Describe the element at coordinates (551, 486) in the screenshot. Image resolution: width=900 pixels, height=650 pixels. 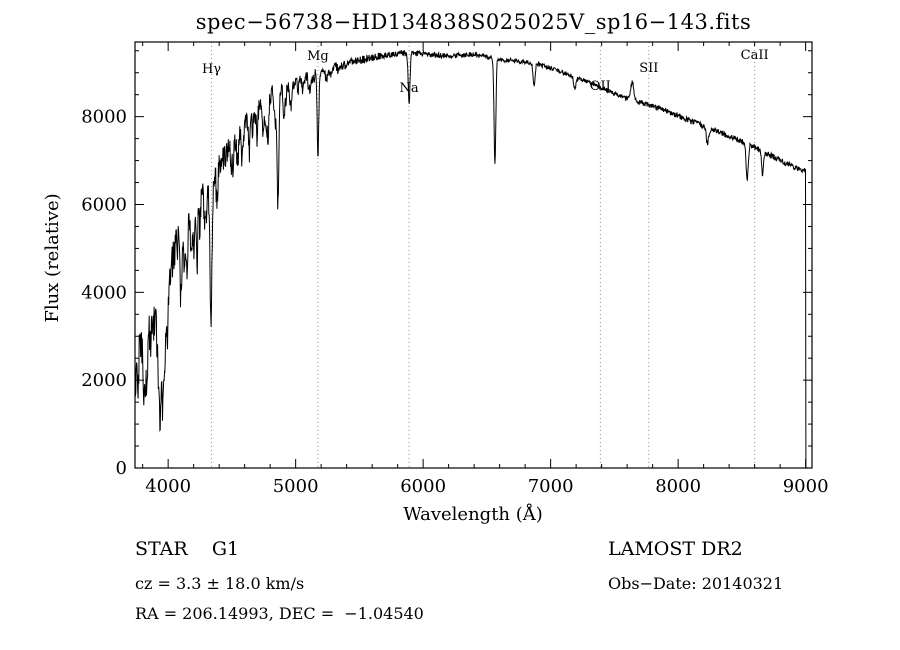
I see `x-tick-label: 7000` at that location.